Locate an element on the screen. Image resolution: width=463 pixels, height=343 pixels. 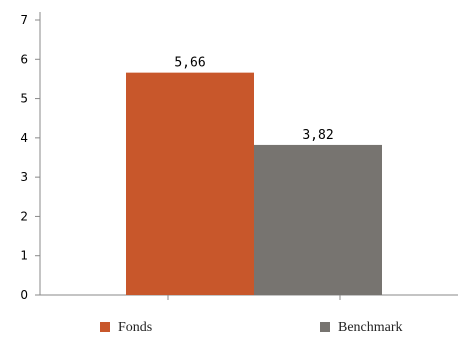
y-tick-label: 2 is located at coordinates (24, 216).